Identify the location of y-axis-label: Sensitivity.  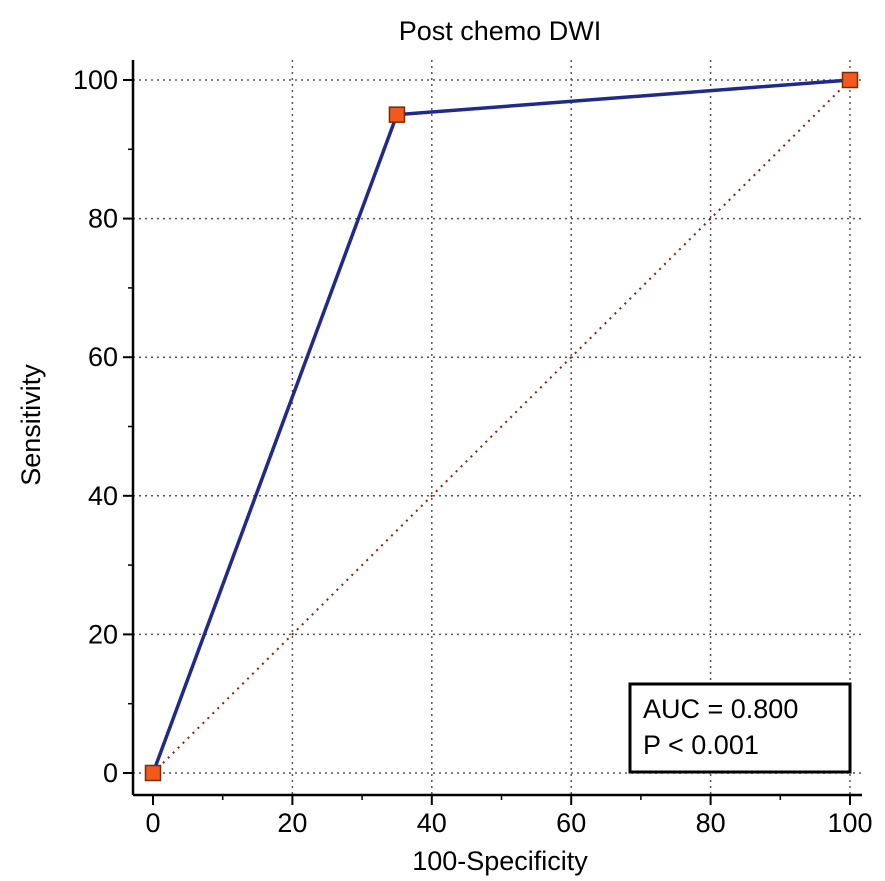
(31, 425).